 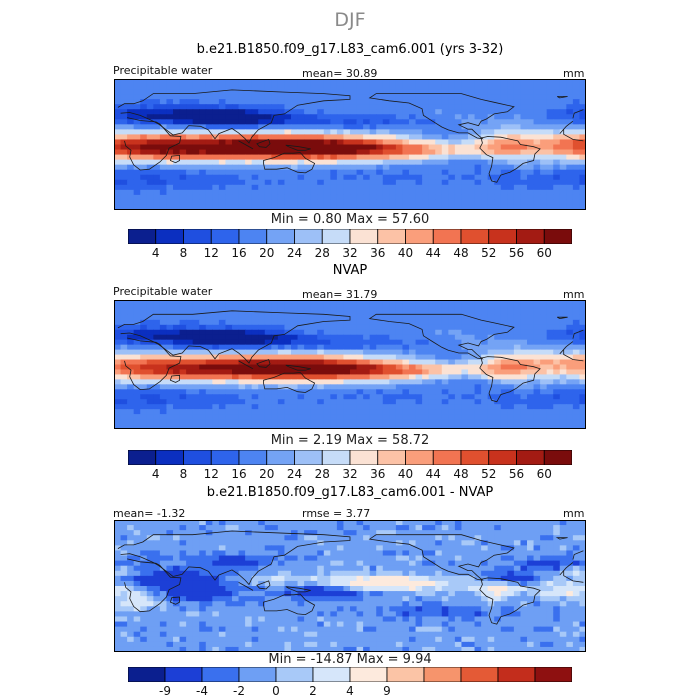 I want to click on panel-2-mean-label: mean= 31.79, so click(x=340, y=294).